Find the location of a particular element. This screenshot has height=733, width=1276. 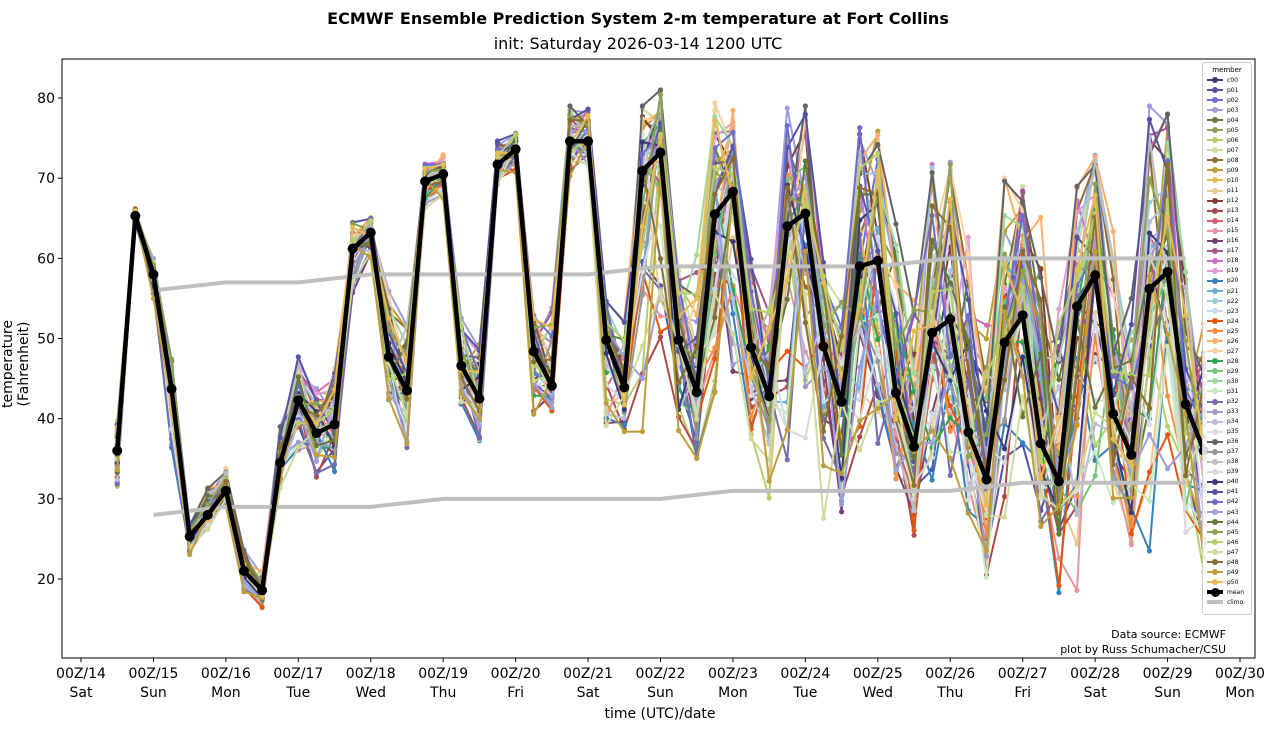

legend-entry: p39 is located at coordinates (1227, 472).